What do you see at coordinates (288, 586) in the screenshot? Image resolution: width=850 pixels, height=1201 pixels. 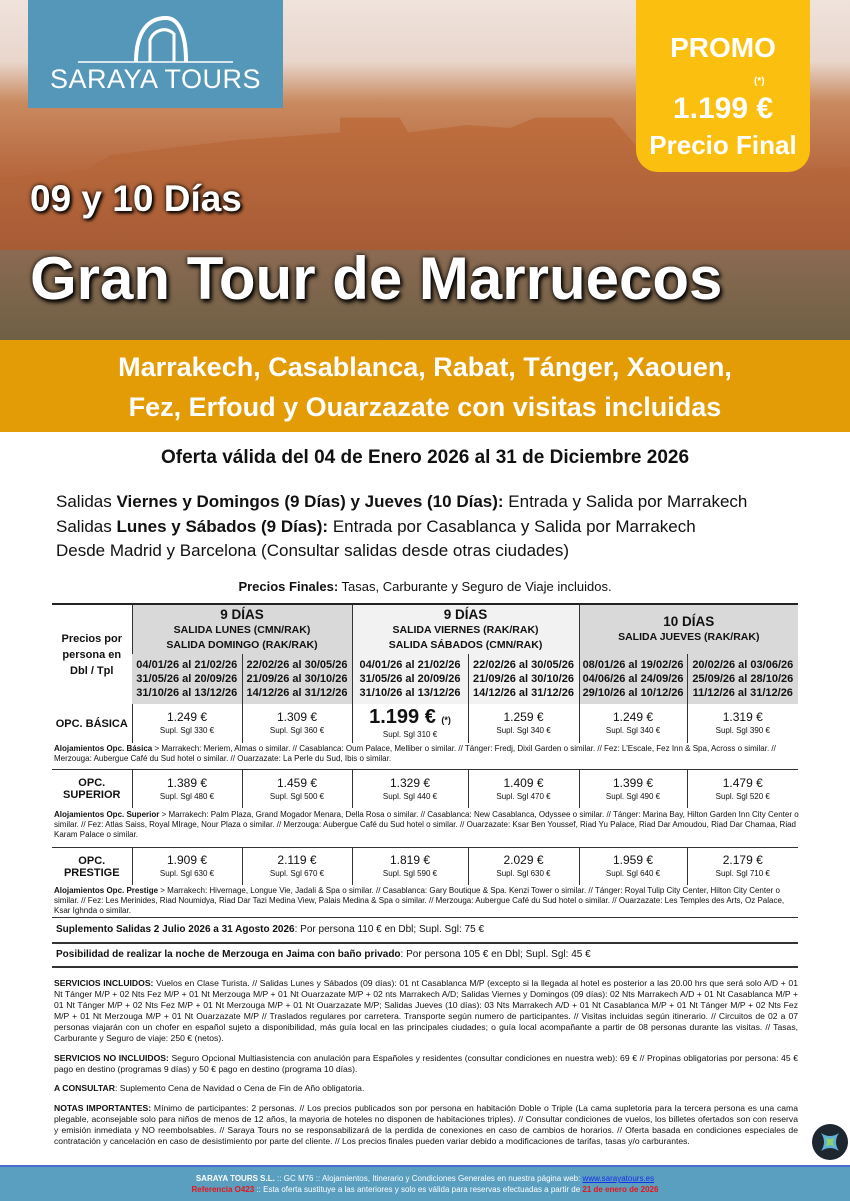 I see `text-bold: Precios Finales:` at bounding box center [288, 586].